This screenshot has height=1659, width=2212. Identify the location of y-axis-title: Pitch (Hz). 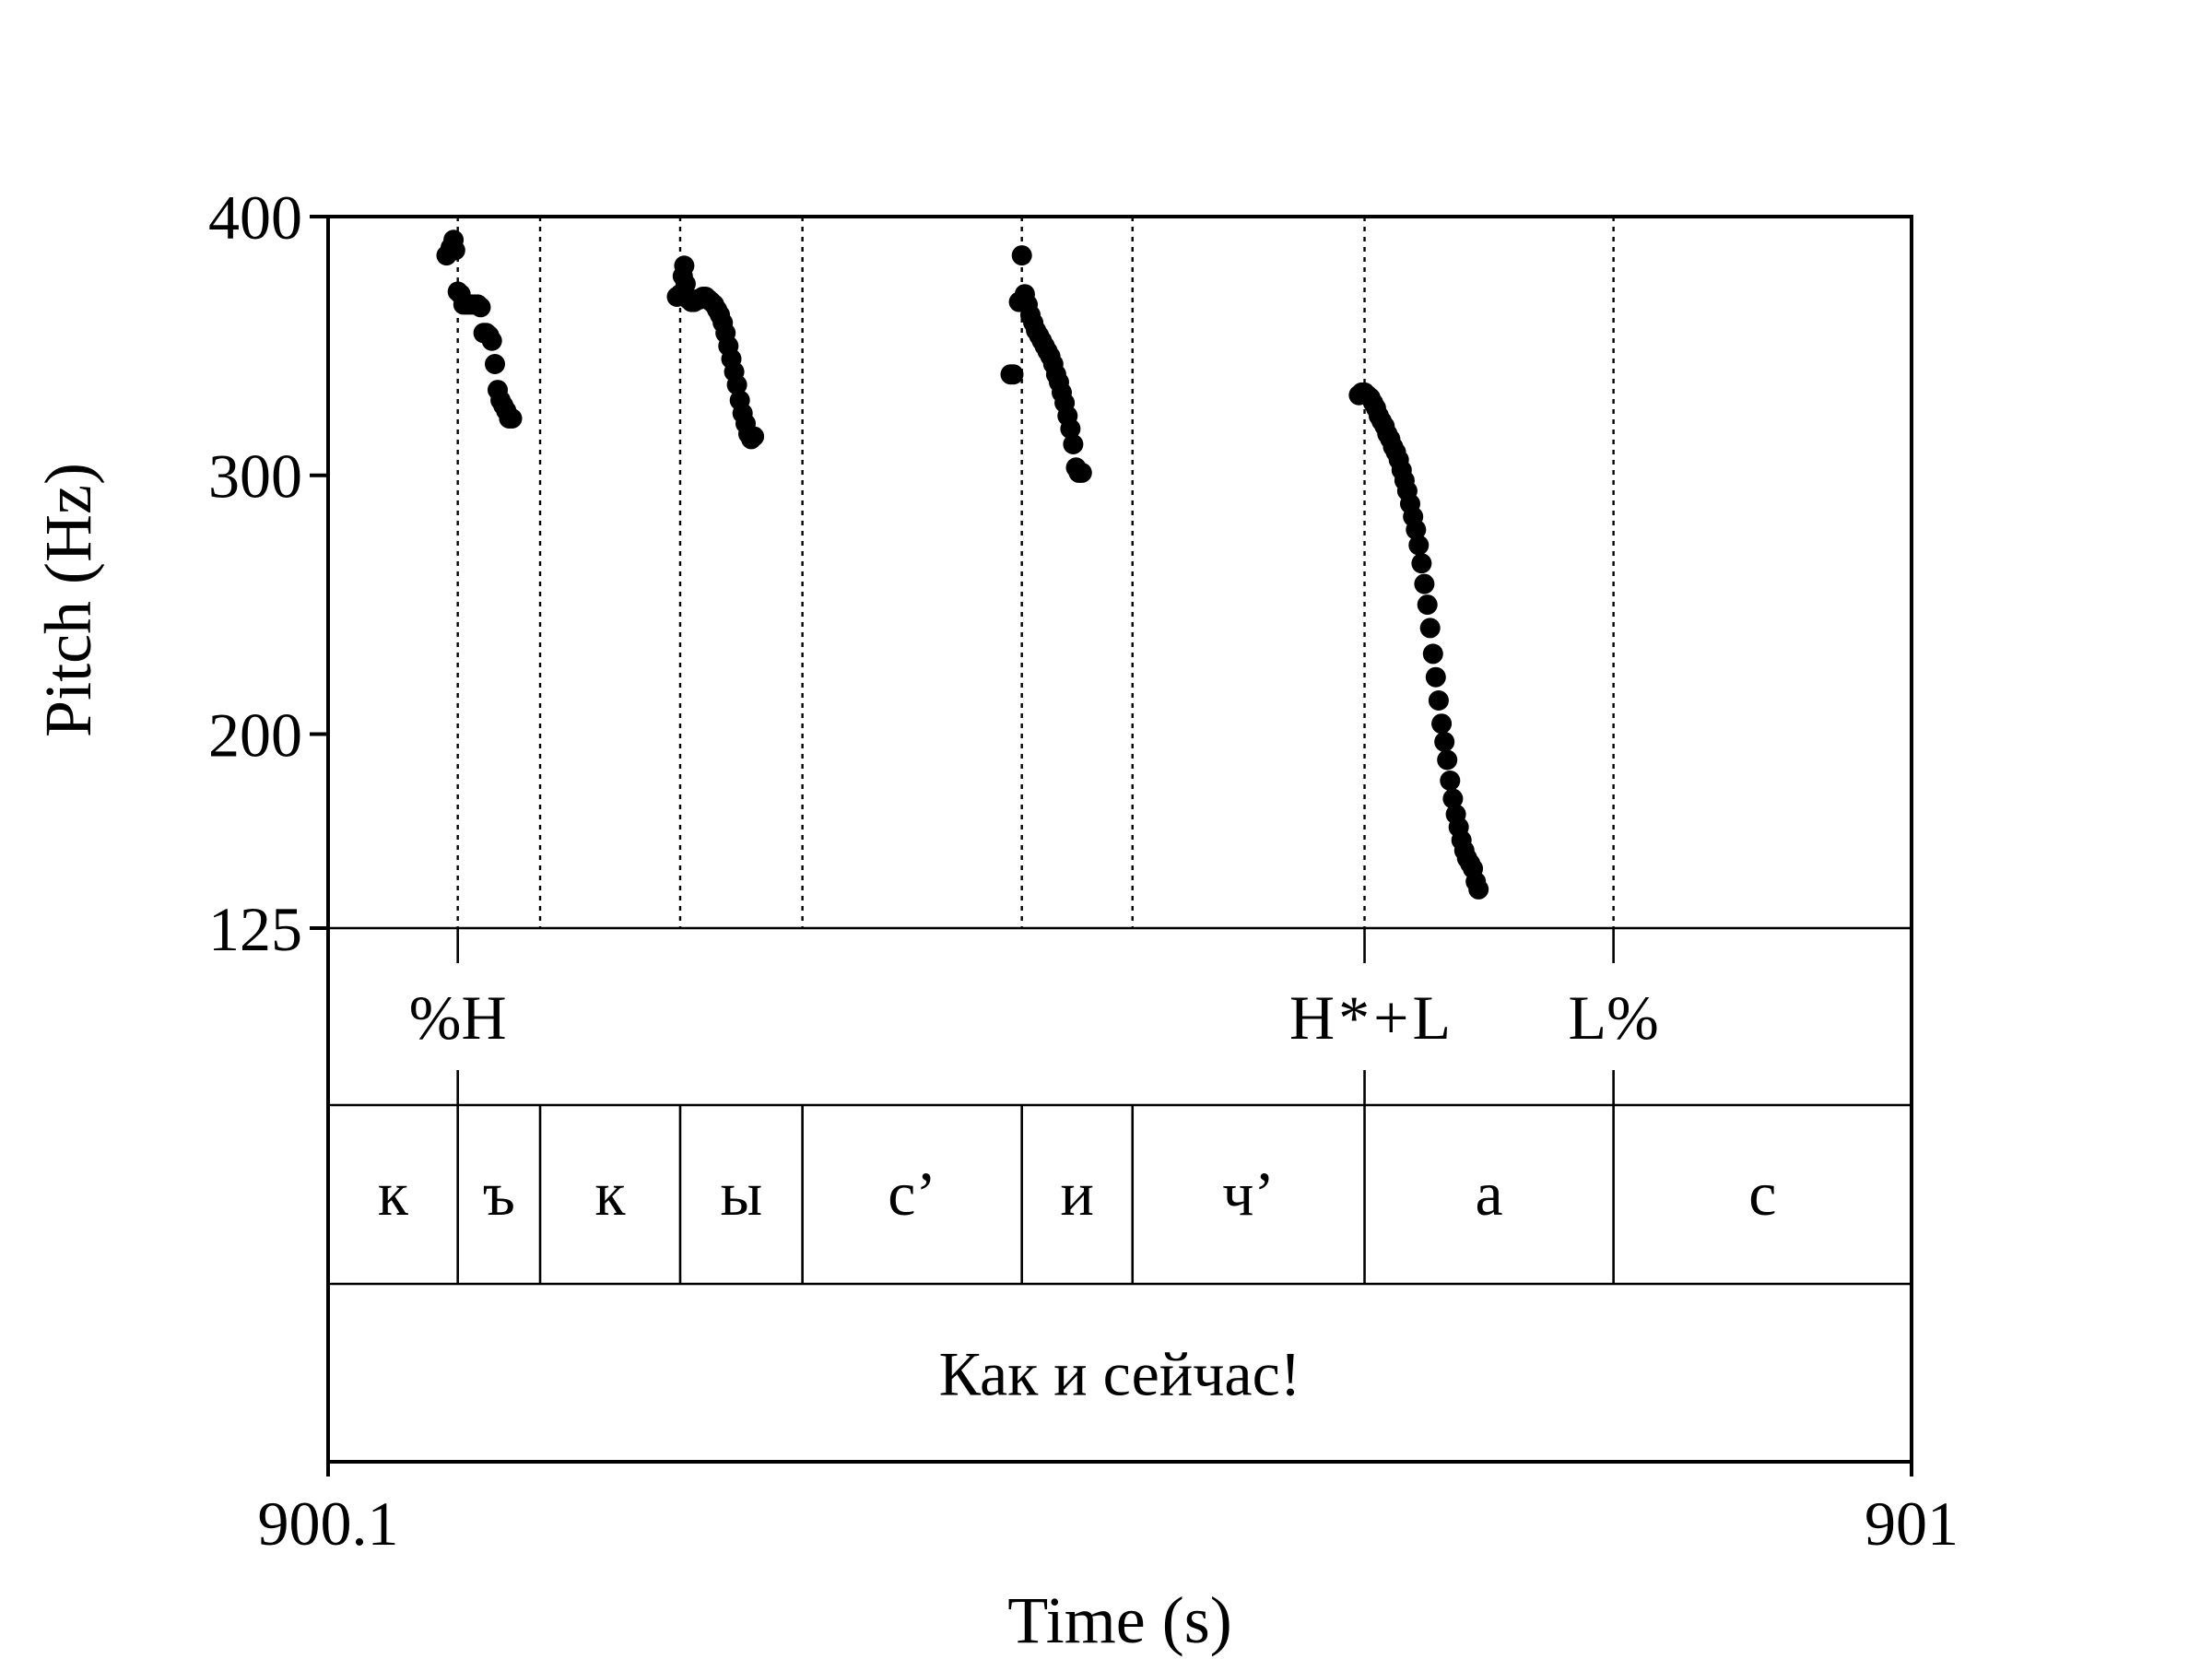
(68, 600).